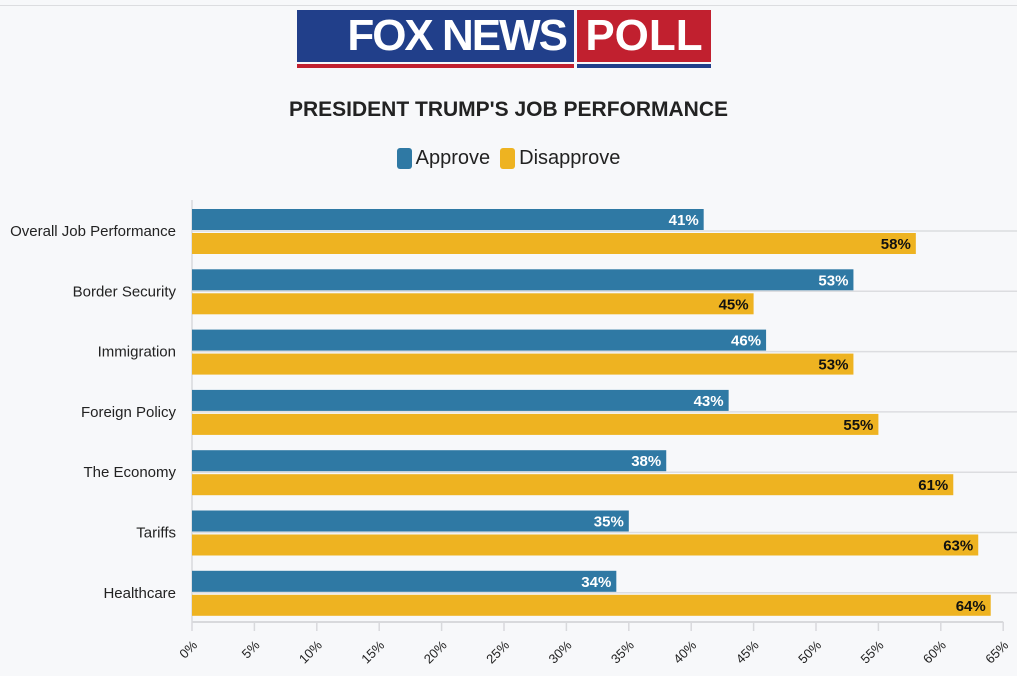 The width and height of the screenshot is (1017, 676). What do you see at coordinates (156, 533) in the screenshot?
I see `category-label: Tariffs` at bounding box center [156, 533].